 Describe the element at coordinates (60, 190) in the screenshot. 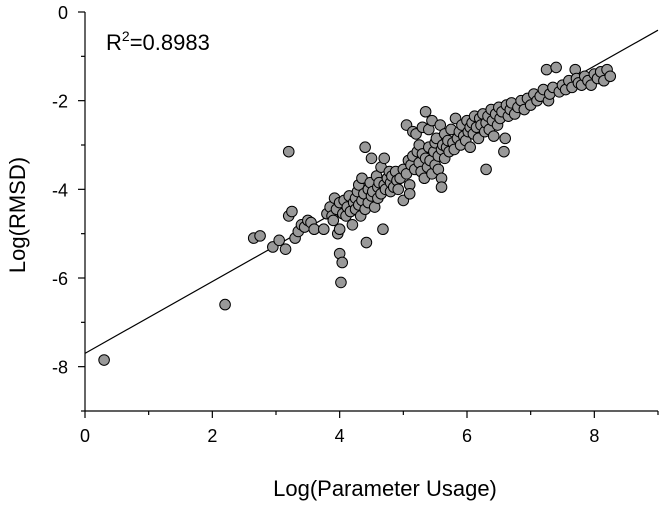

I see `y-tick-label: -4` at that location.